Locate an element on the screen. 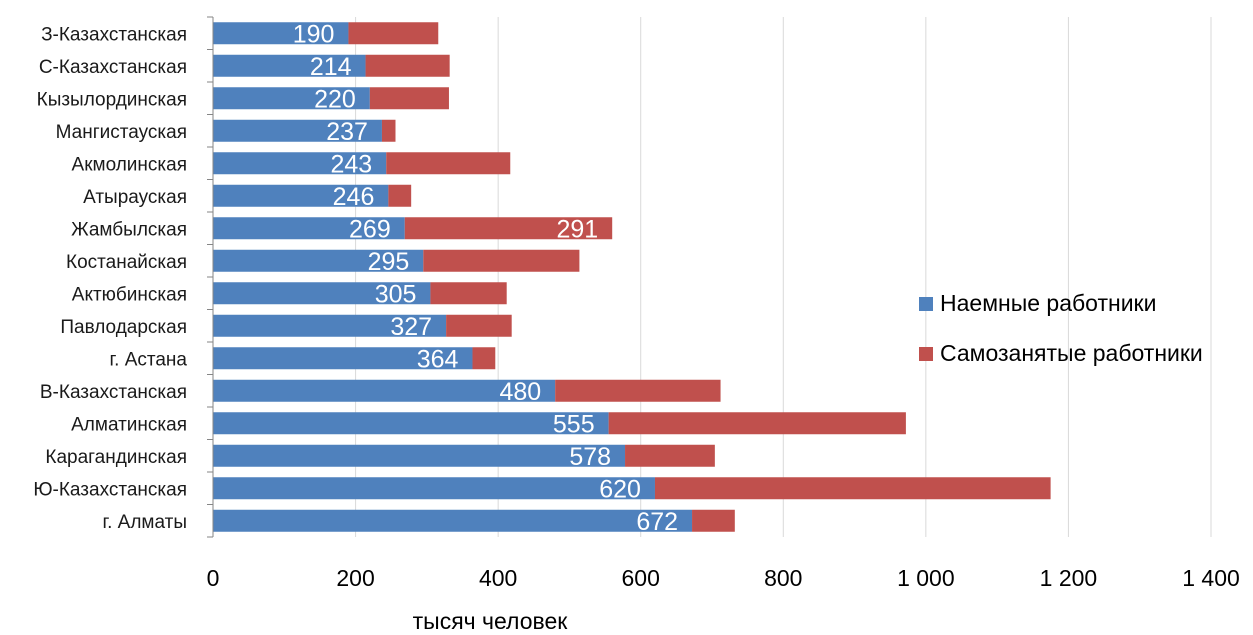 This screenshot has height=635, width=1253. category-label: Актюбинская is located at coordinates (129, 294).